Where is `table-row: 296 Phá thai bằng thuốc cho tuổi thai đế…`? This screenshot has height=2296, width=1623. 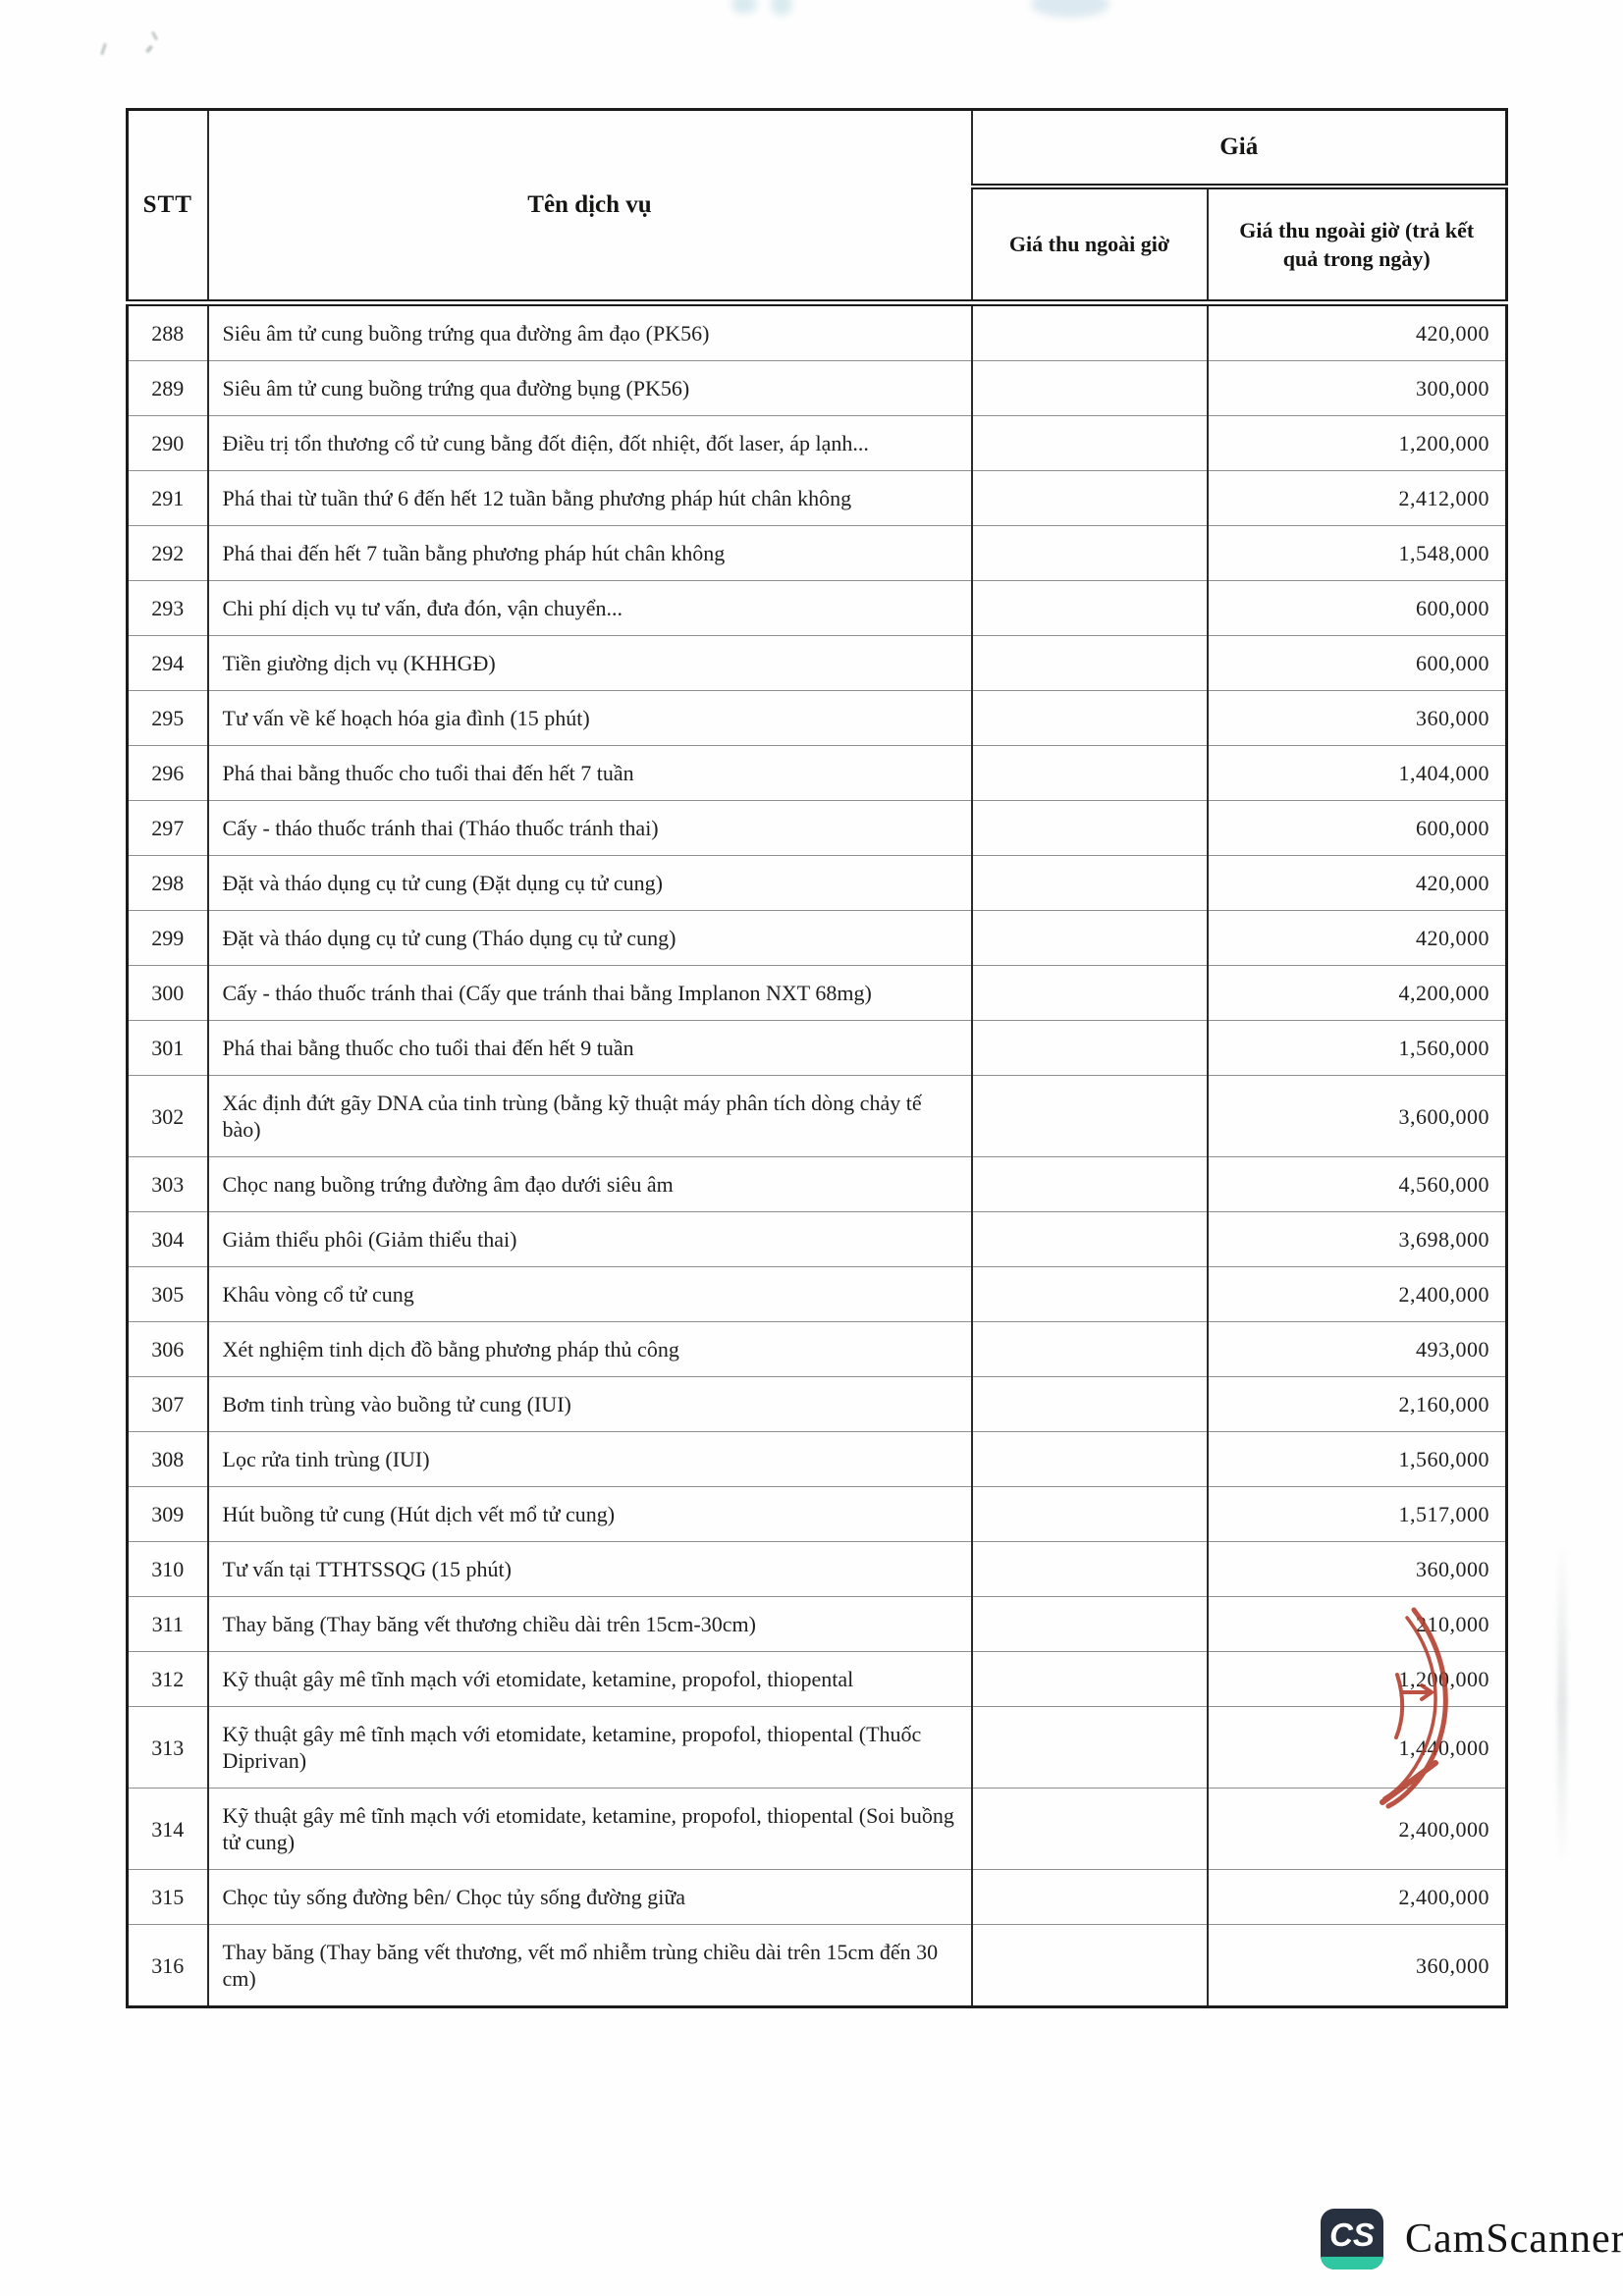 table-row: 296 Phá thai bằng thuốc cho tuổi thai đế… is located at coordinates (817, 773).